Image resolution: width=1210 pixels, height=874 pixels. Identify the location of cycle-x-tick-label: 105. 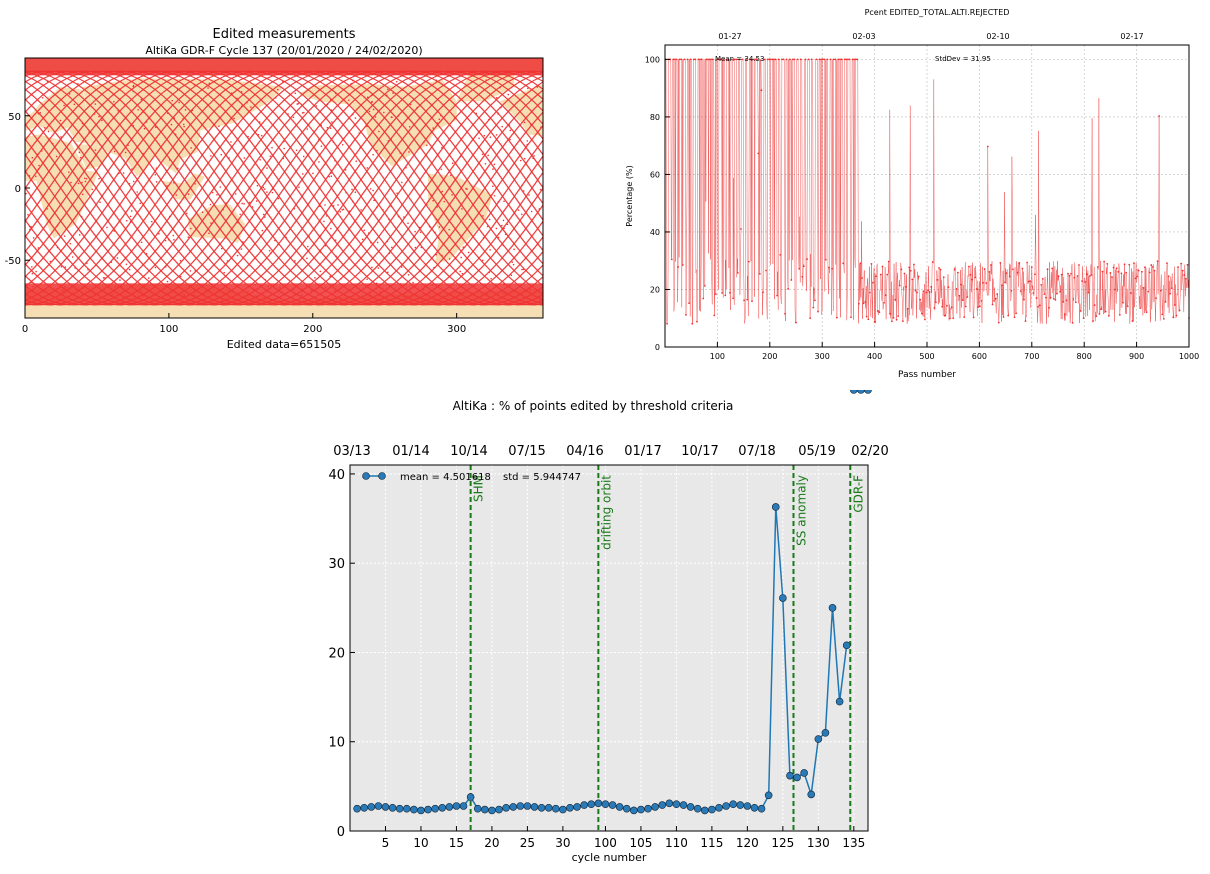
(640, 843).